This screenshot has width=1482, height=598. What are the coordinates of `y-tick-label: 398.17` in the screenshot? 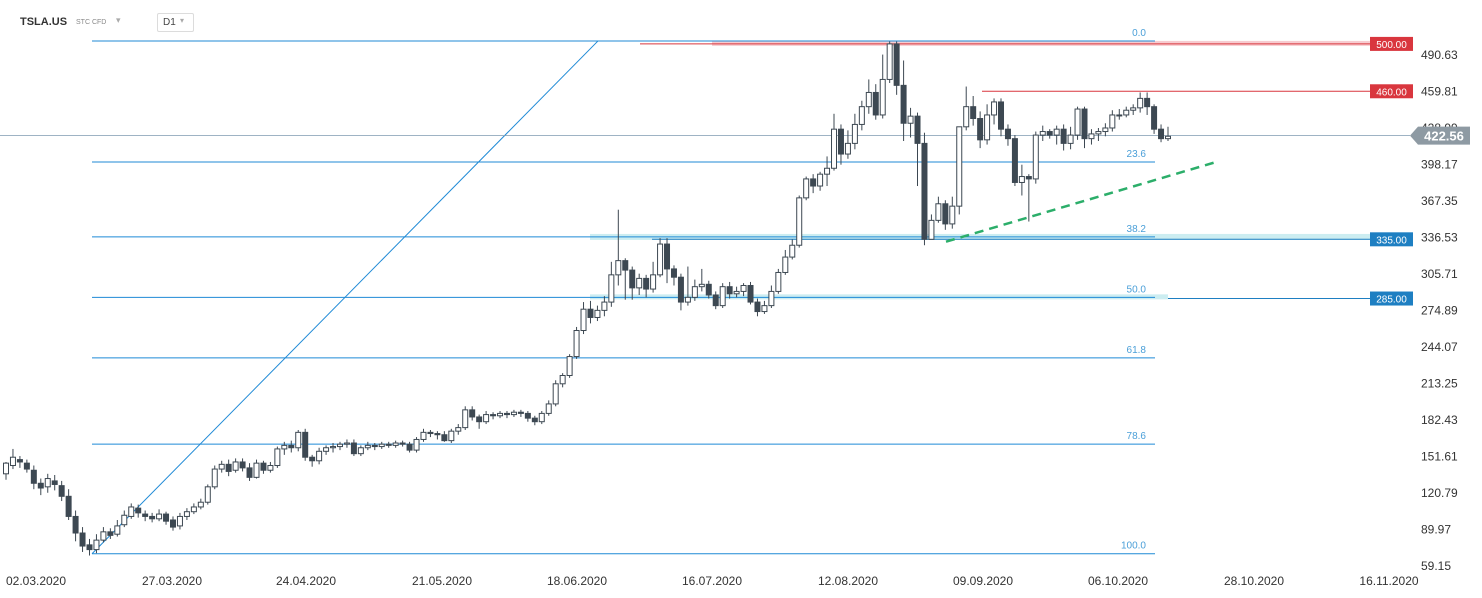 It's located at (1439, 165).